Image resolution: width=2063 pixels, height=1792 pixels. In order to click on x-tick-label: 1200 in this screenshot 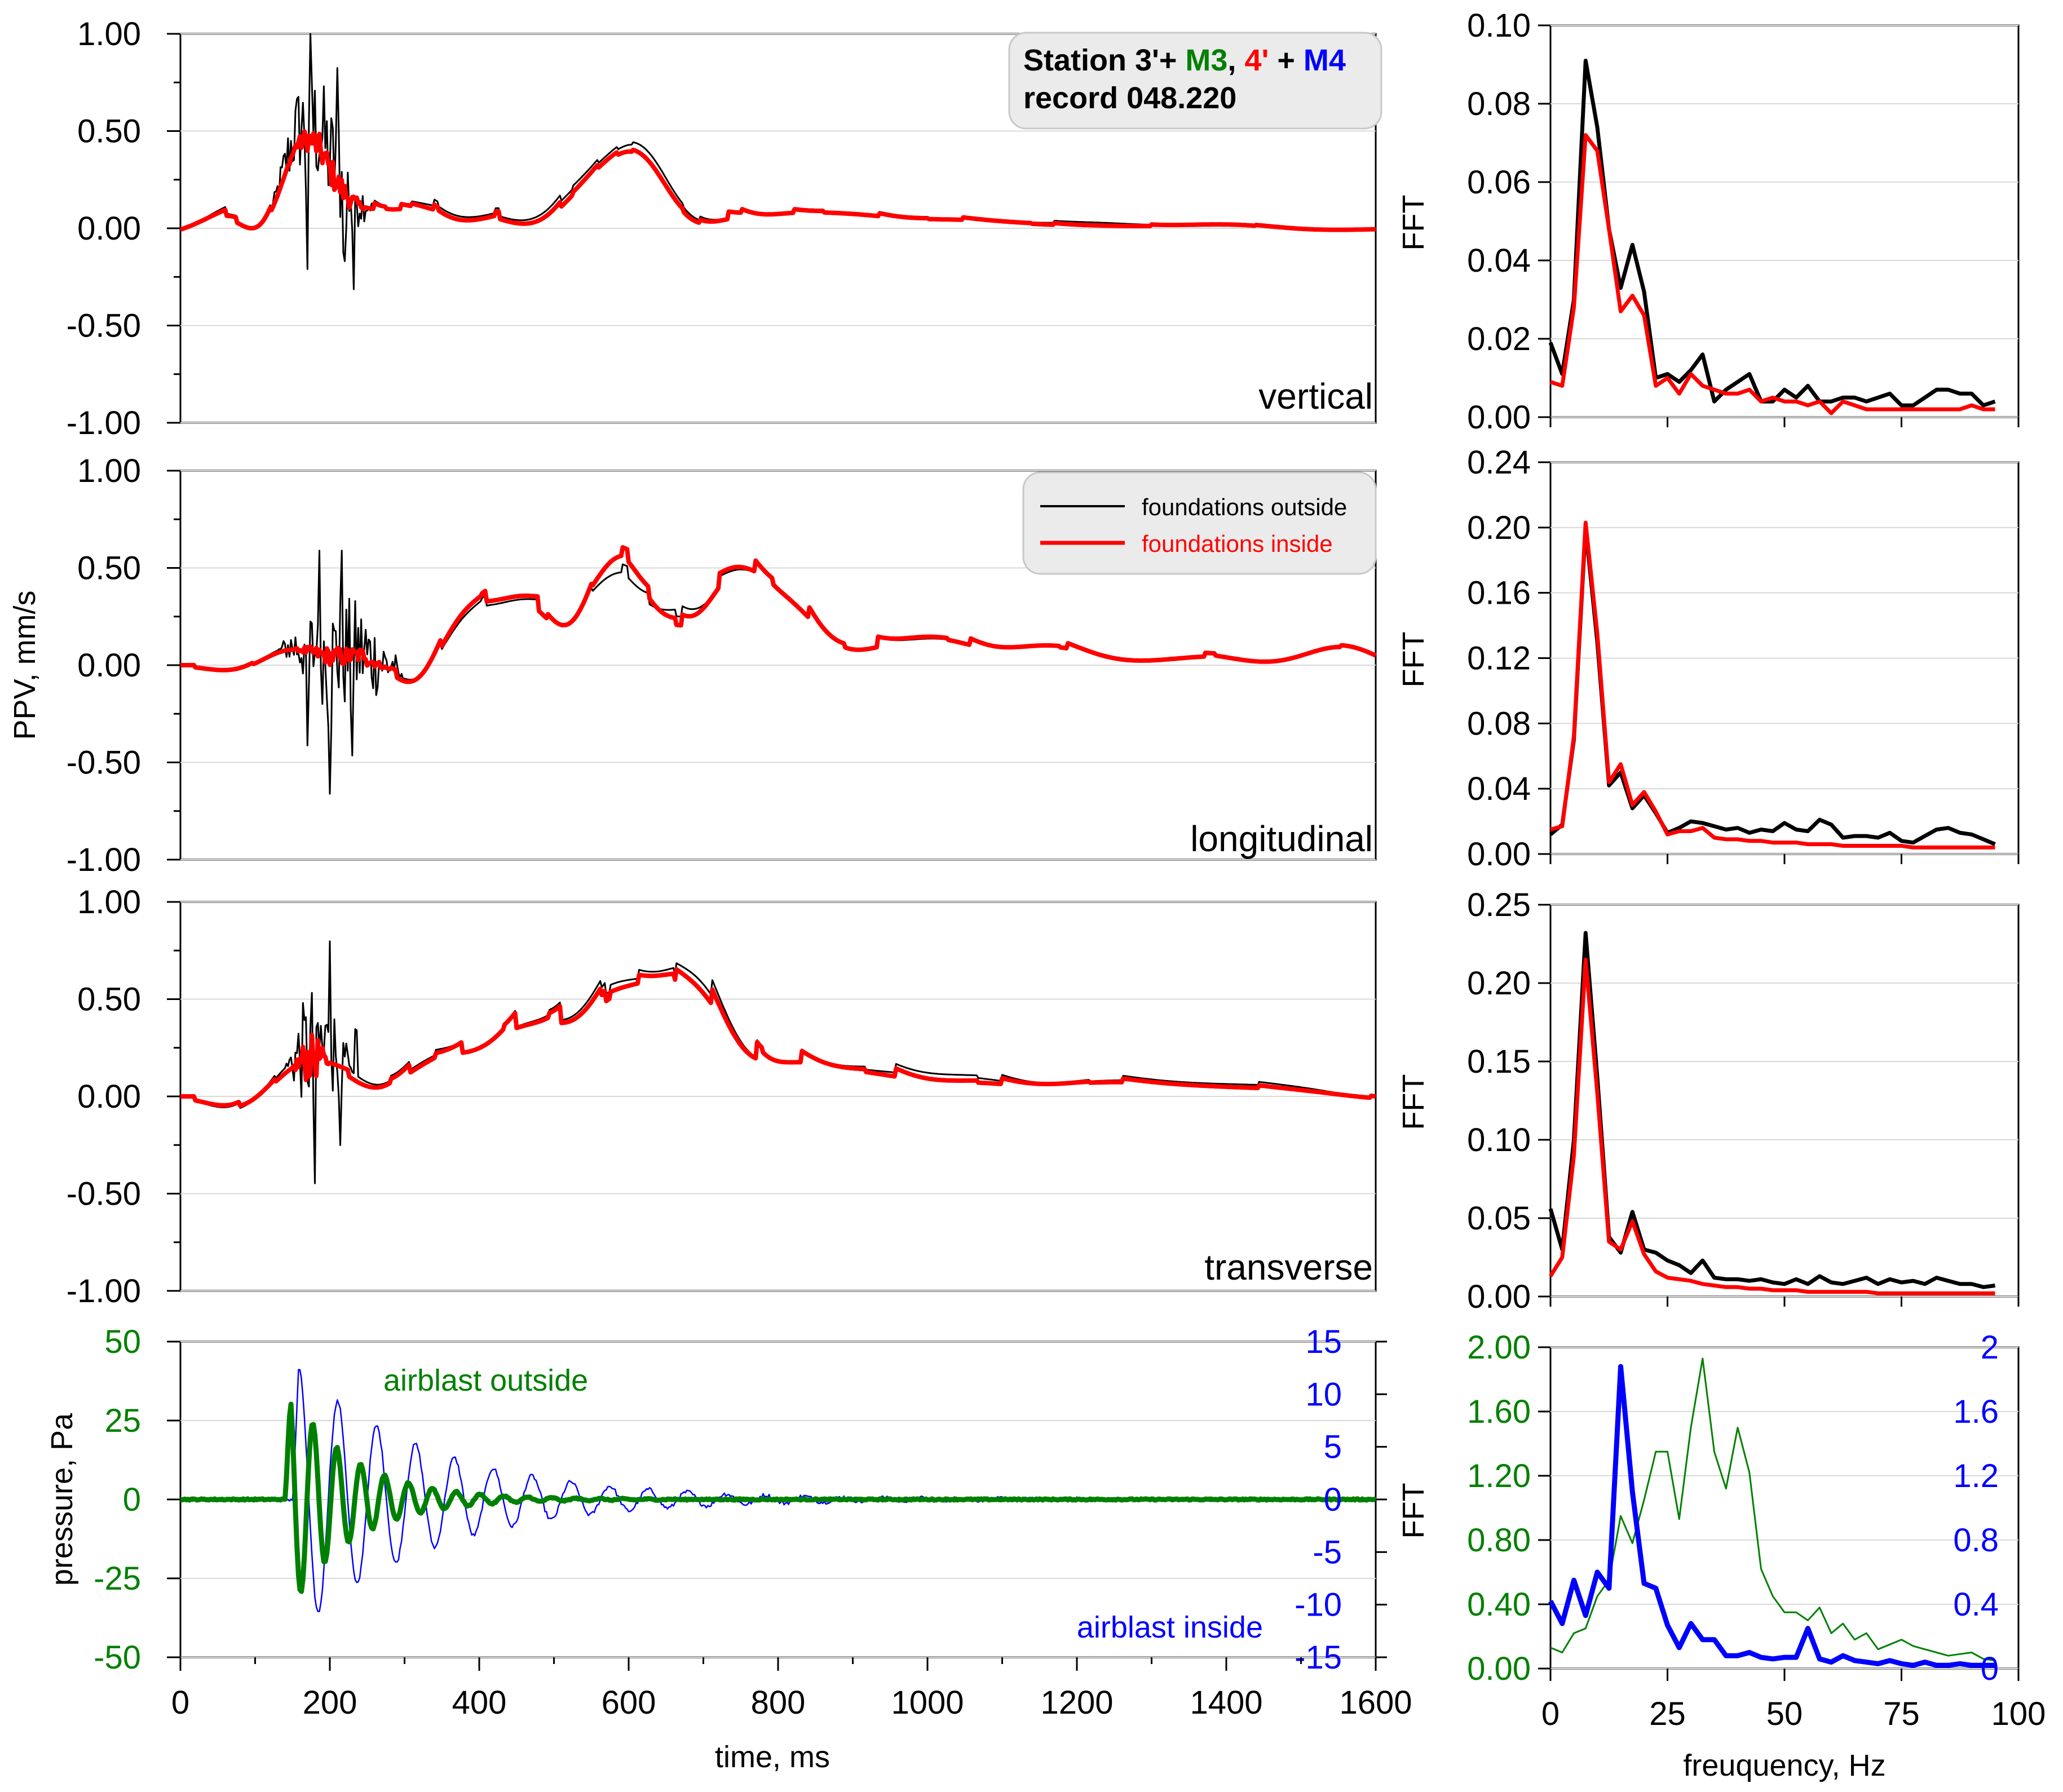, I will do `click(1076, 1702)`.